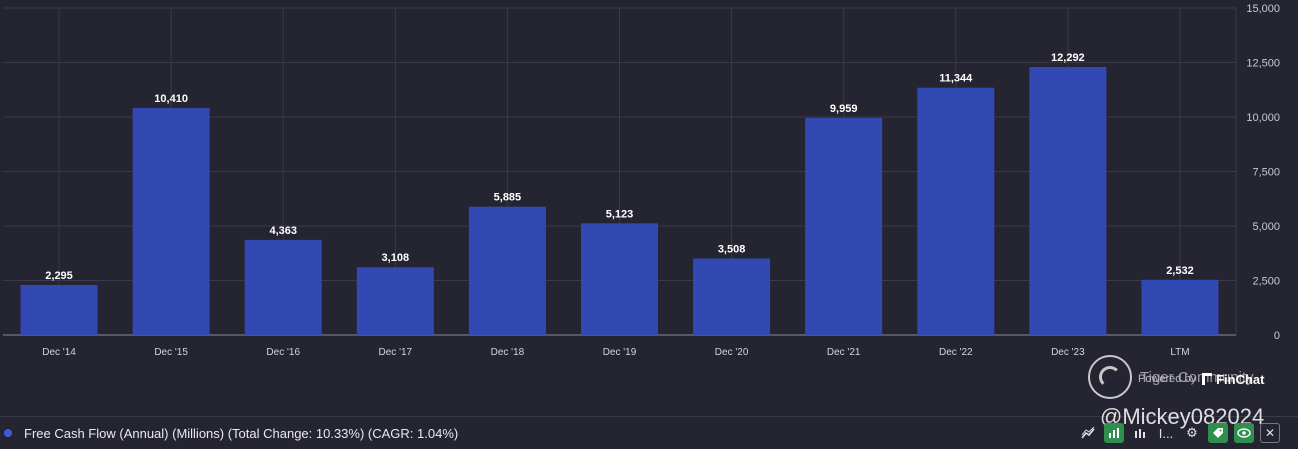 The height and width of the screenshot is (449, 1298). I want to click on x-tick-label: Dec '18, so click(508, 352).